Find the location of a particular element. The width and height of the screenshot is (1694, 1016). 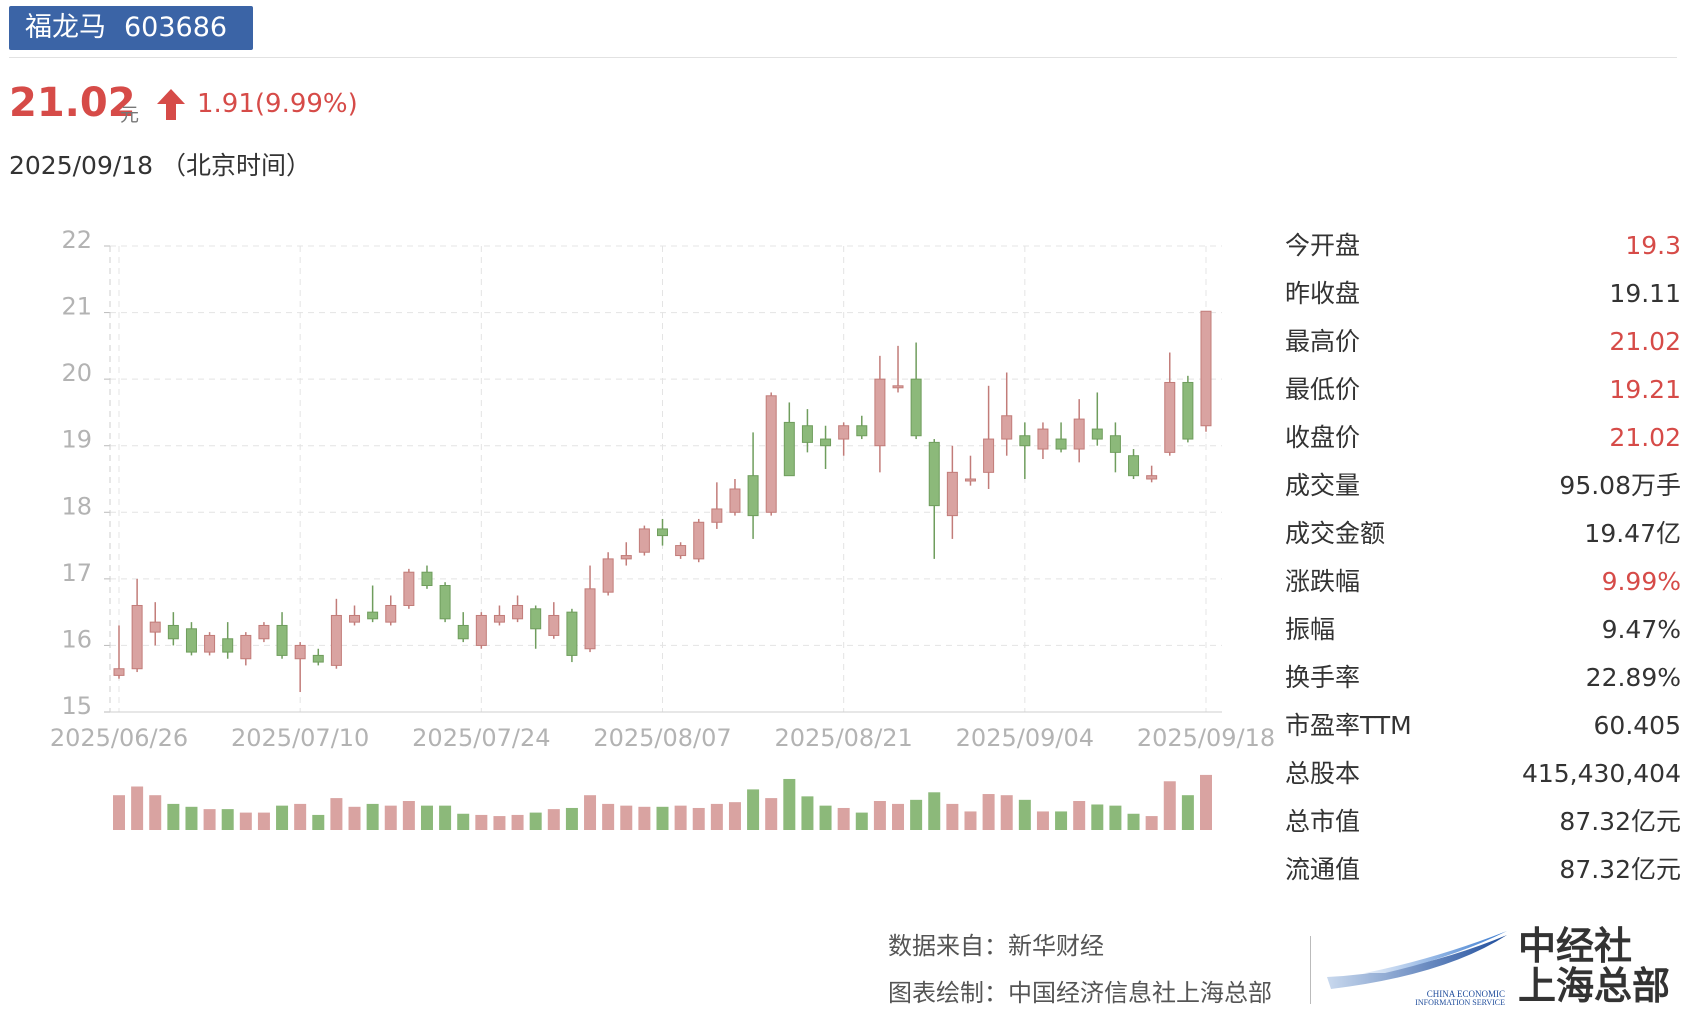

data-source: 数据来自：新华财经 is located at coordinates (996, 946).